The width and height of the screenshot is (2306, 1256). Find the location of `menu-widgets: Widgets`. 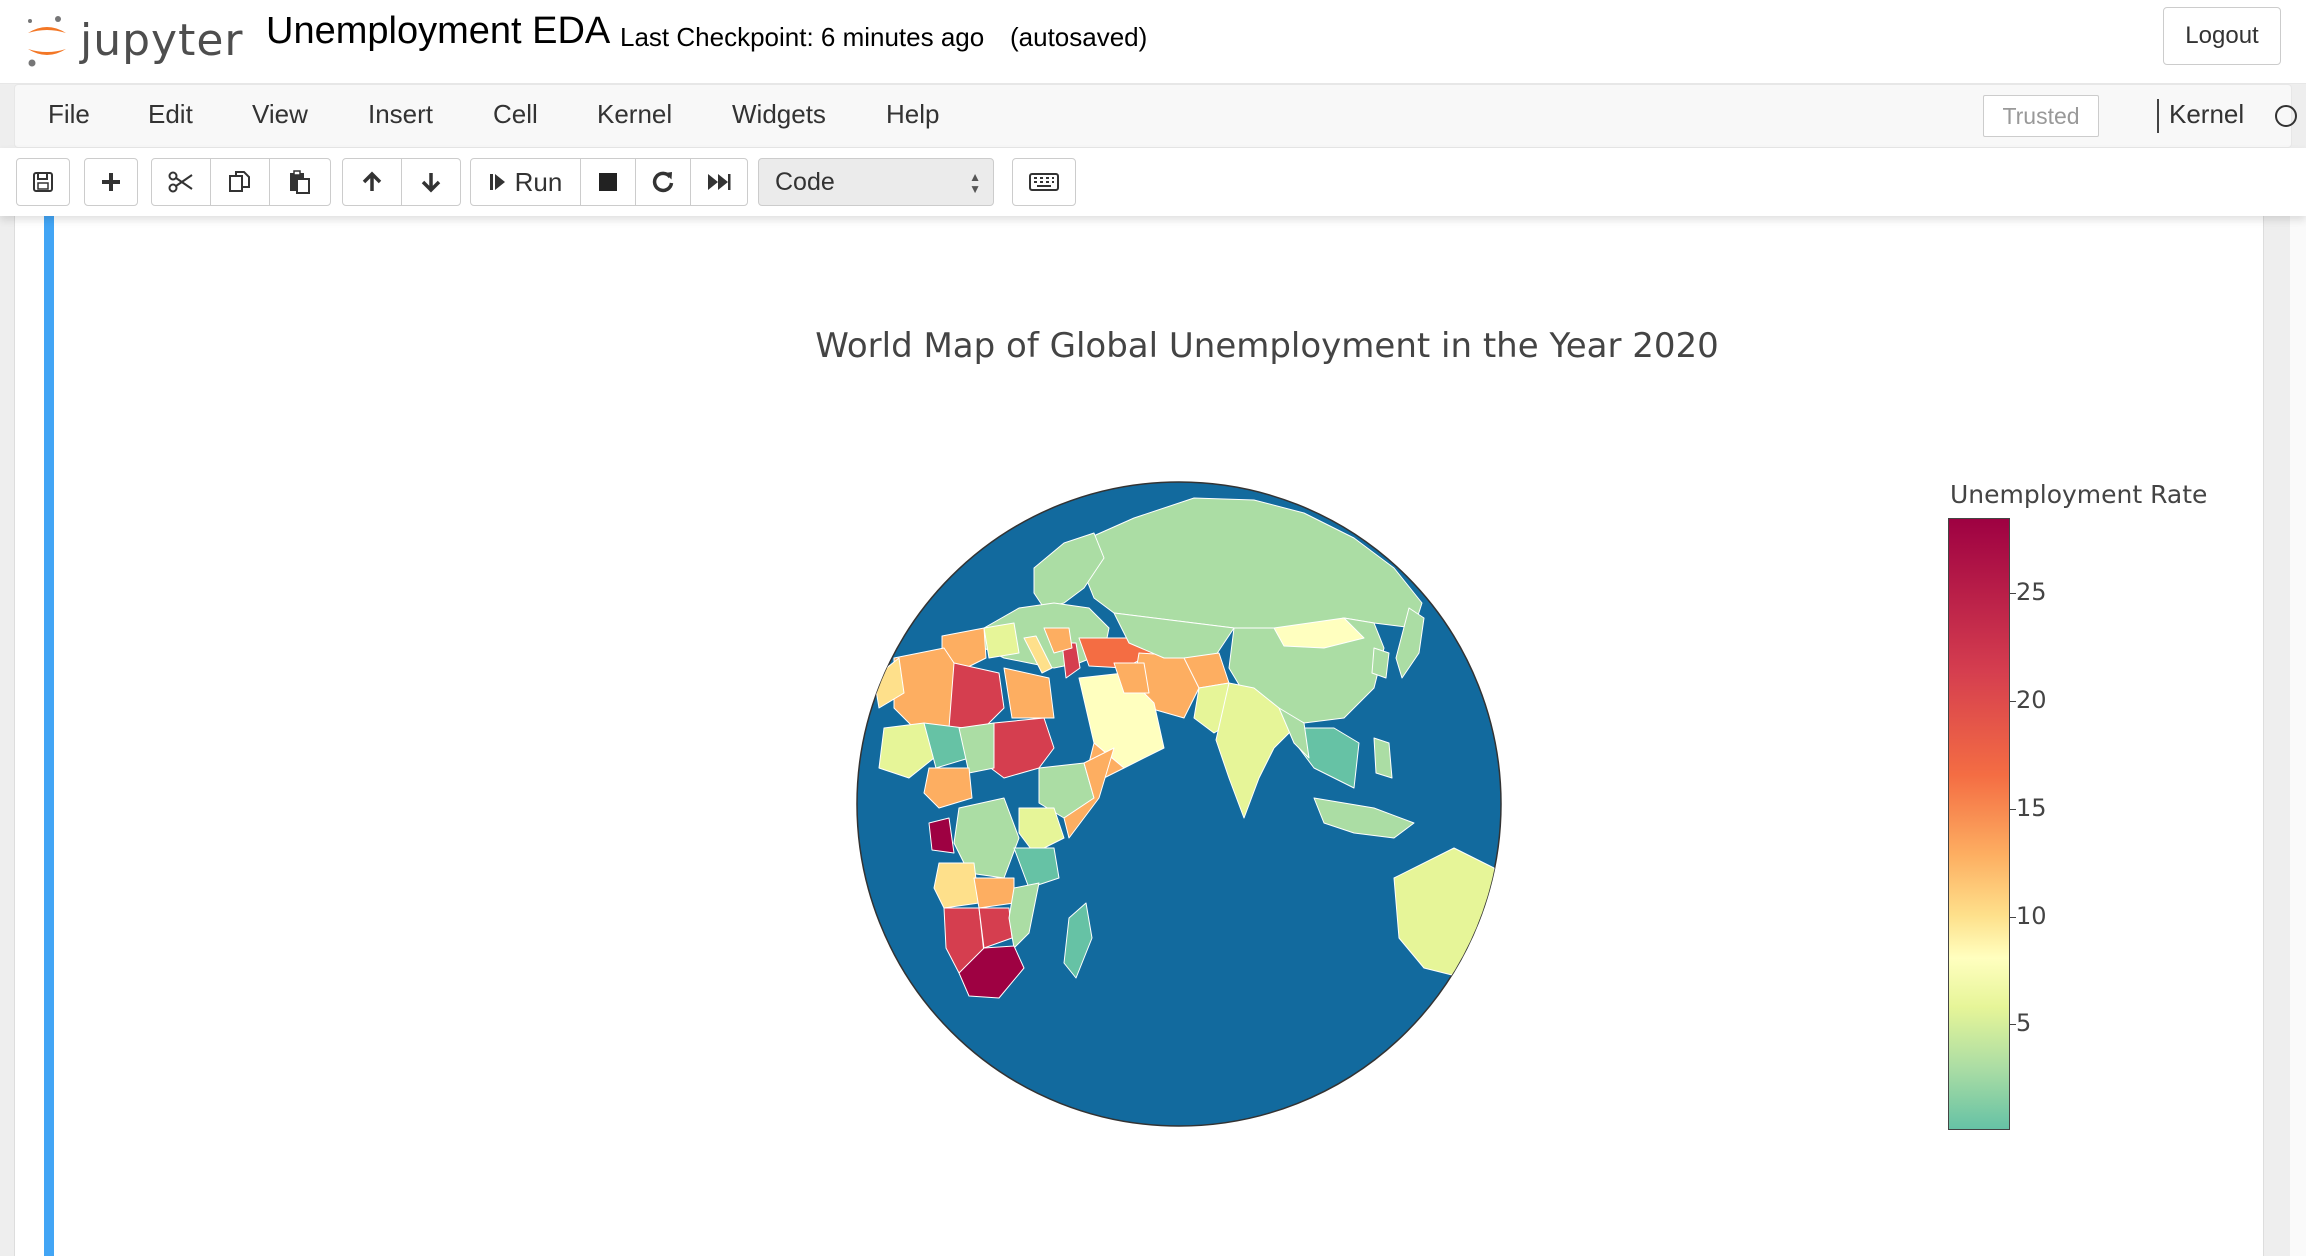

menu-widgets: Widgets is located at coordinates (779, 114).